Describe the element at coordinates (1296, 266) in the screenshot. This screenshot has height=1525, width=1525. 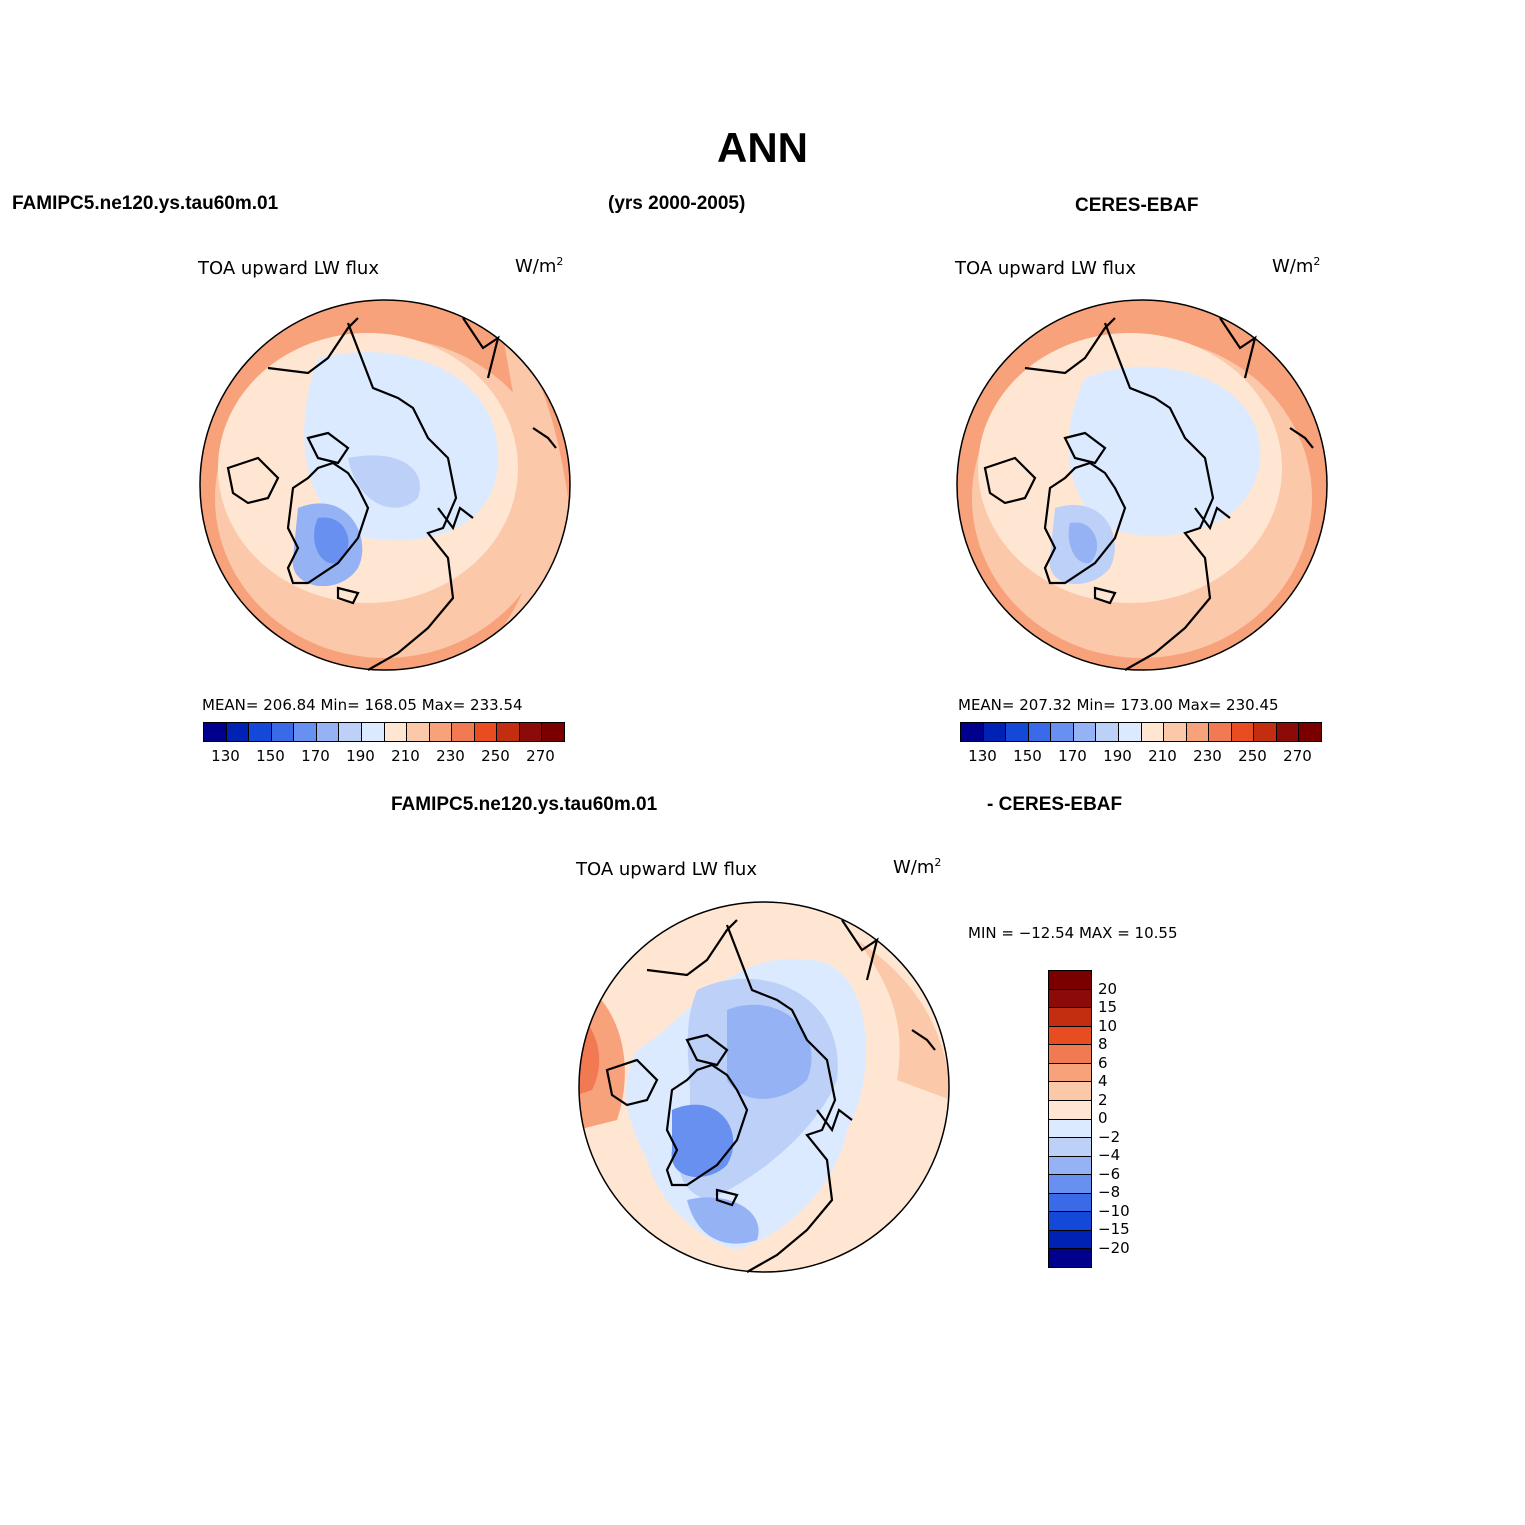
I see `obs-unit-label: W/m2` at that location.